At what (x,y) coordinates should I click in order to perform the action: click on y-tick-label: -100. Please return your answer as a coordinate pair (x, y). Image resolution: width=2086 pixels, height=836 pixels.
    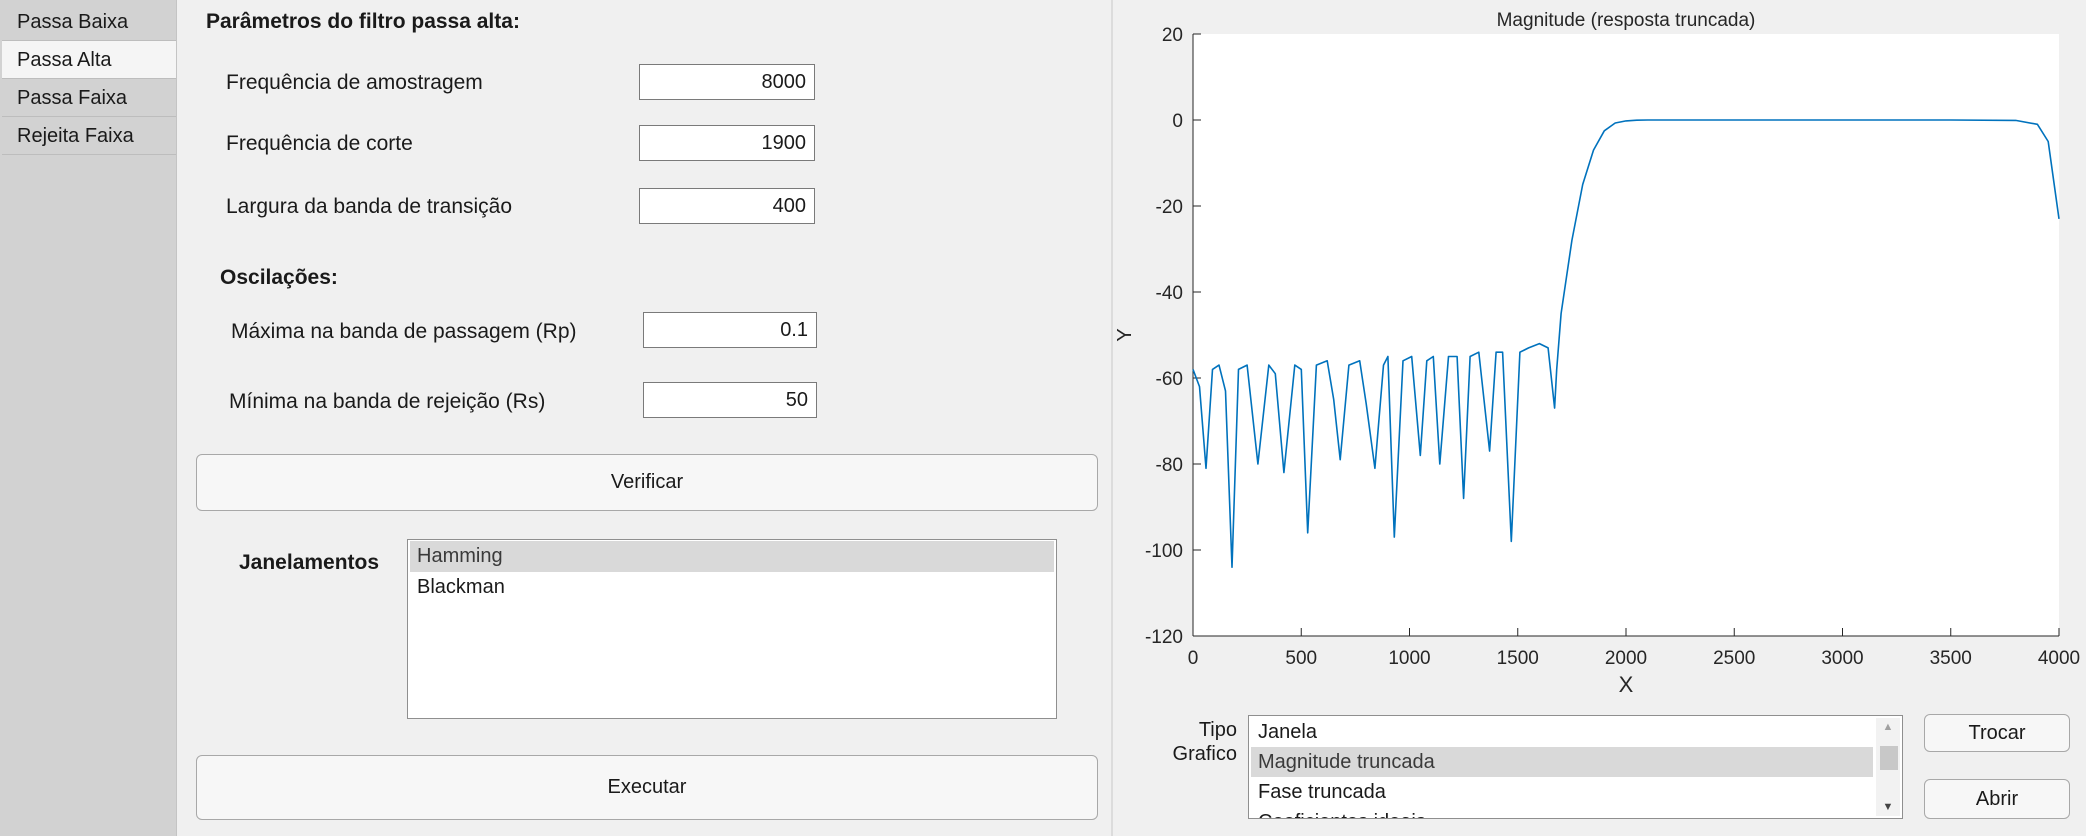
    Looking at the image, I should click on (1164, 551).